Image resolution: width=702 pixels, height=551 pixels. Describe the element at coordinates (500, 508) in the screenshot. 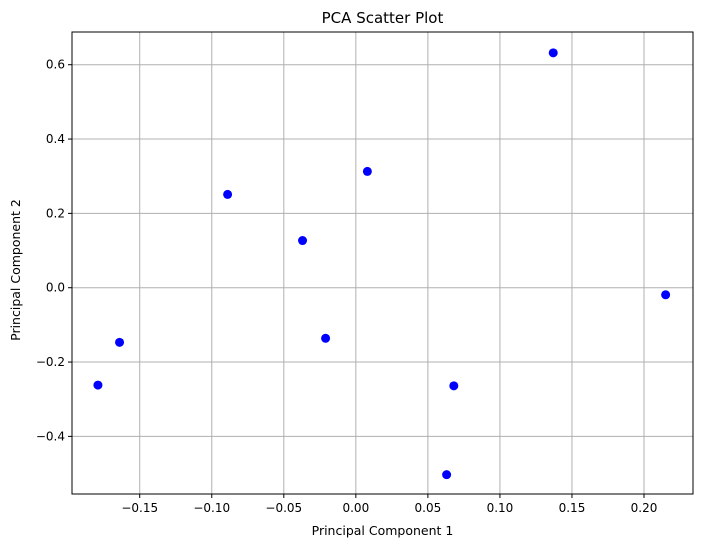

I see `x-tick-label: 0.10` at that location.